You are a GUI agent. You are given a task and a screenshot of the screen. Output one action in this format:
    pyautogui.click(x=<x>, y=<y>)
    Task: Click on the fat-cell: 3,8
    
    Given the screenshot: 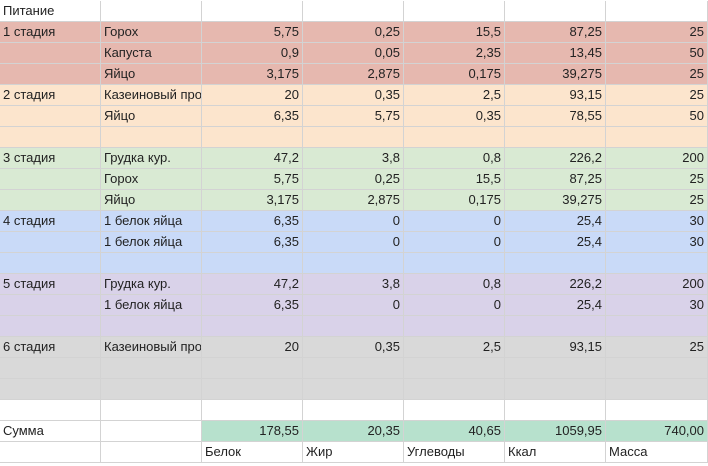 What is the action you would take?
    pyautogui.click(x=353, y=284)
    